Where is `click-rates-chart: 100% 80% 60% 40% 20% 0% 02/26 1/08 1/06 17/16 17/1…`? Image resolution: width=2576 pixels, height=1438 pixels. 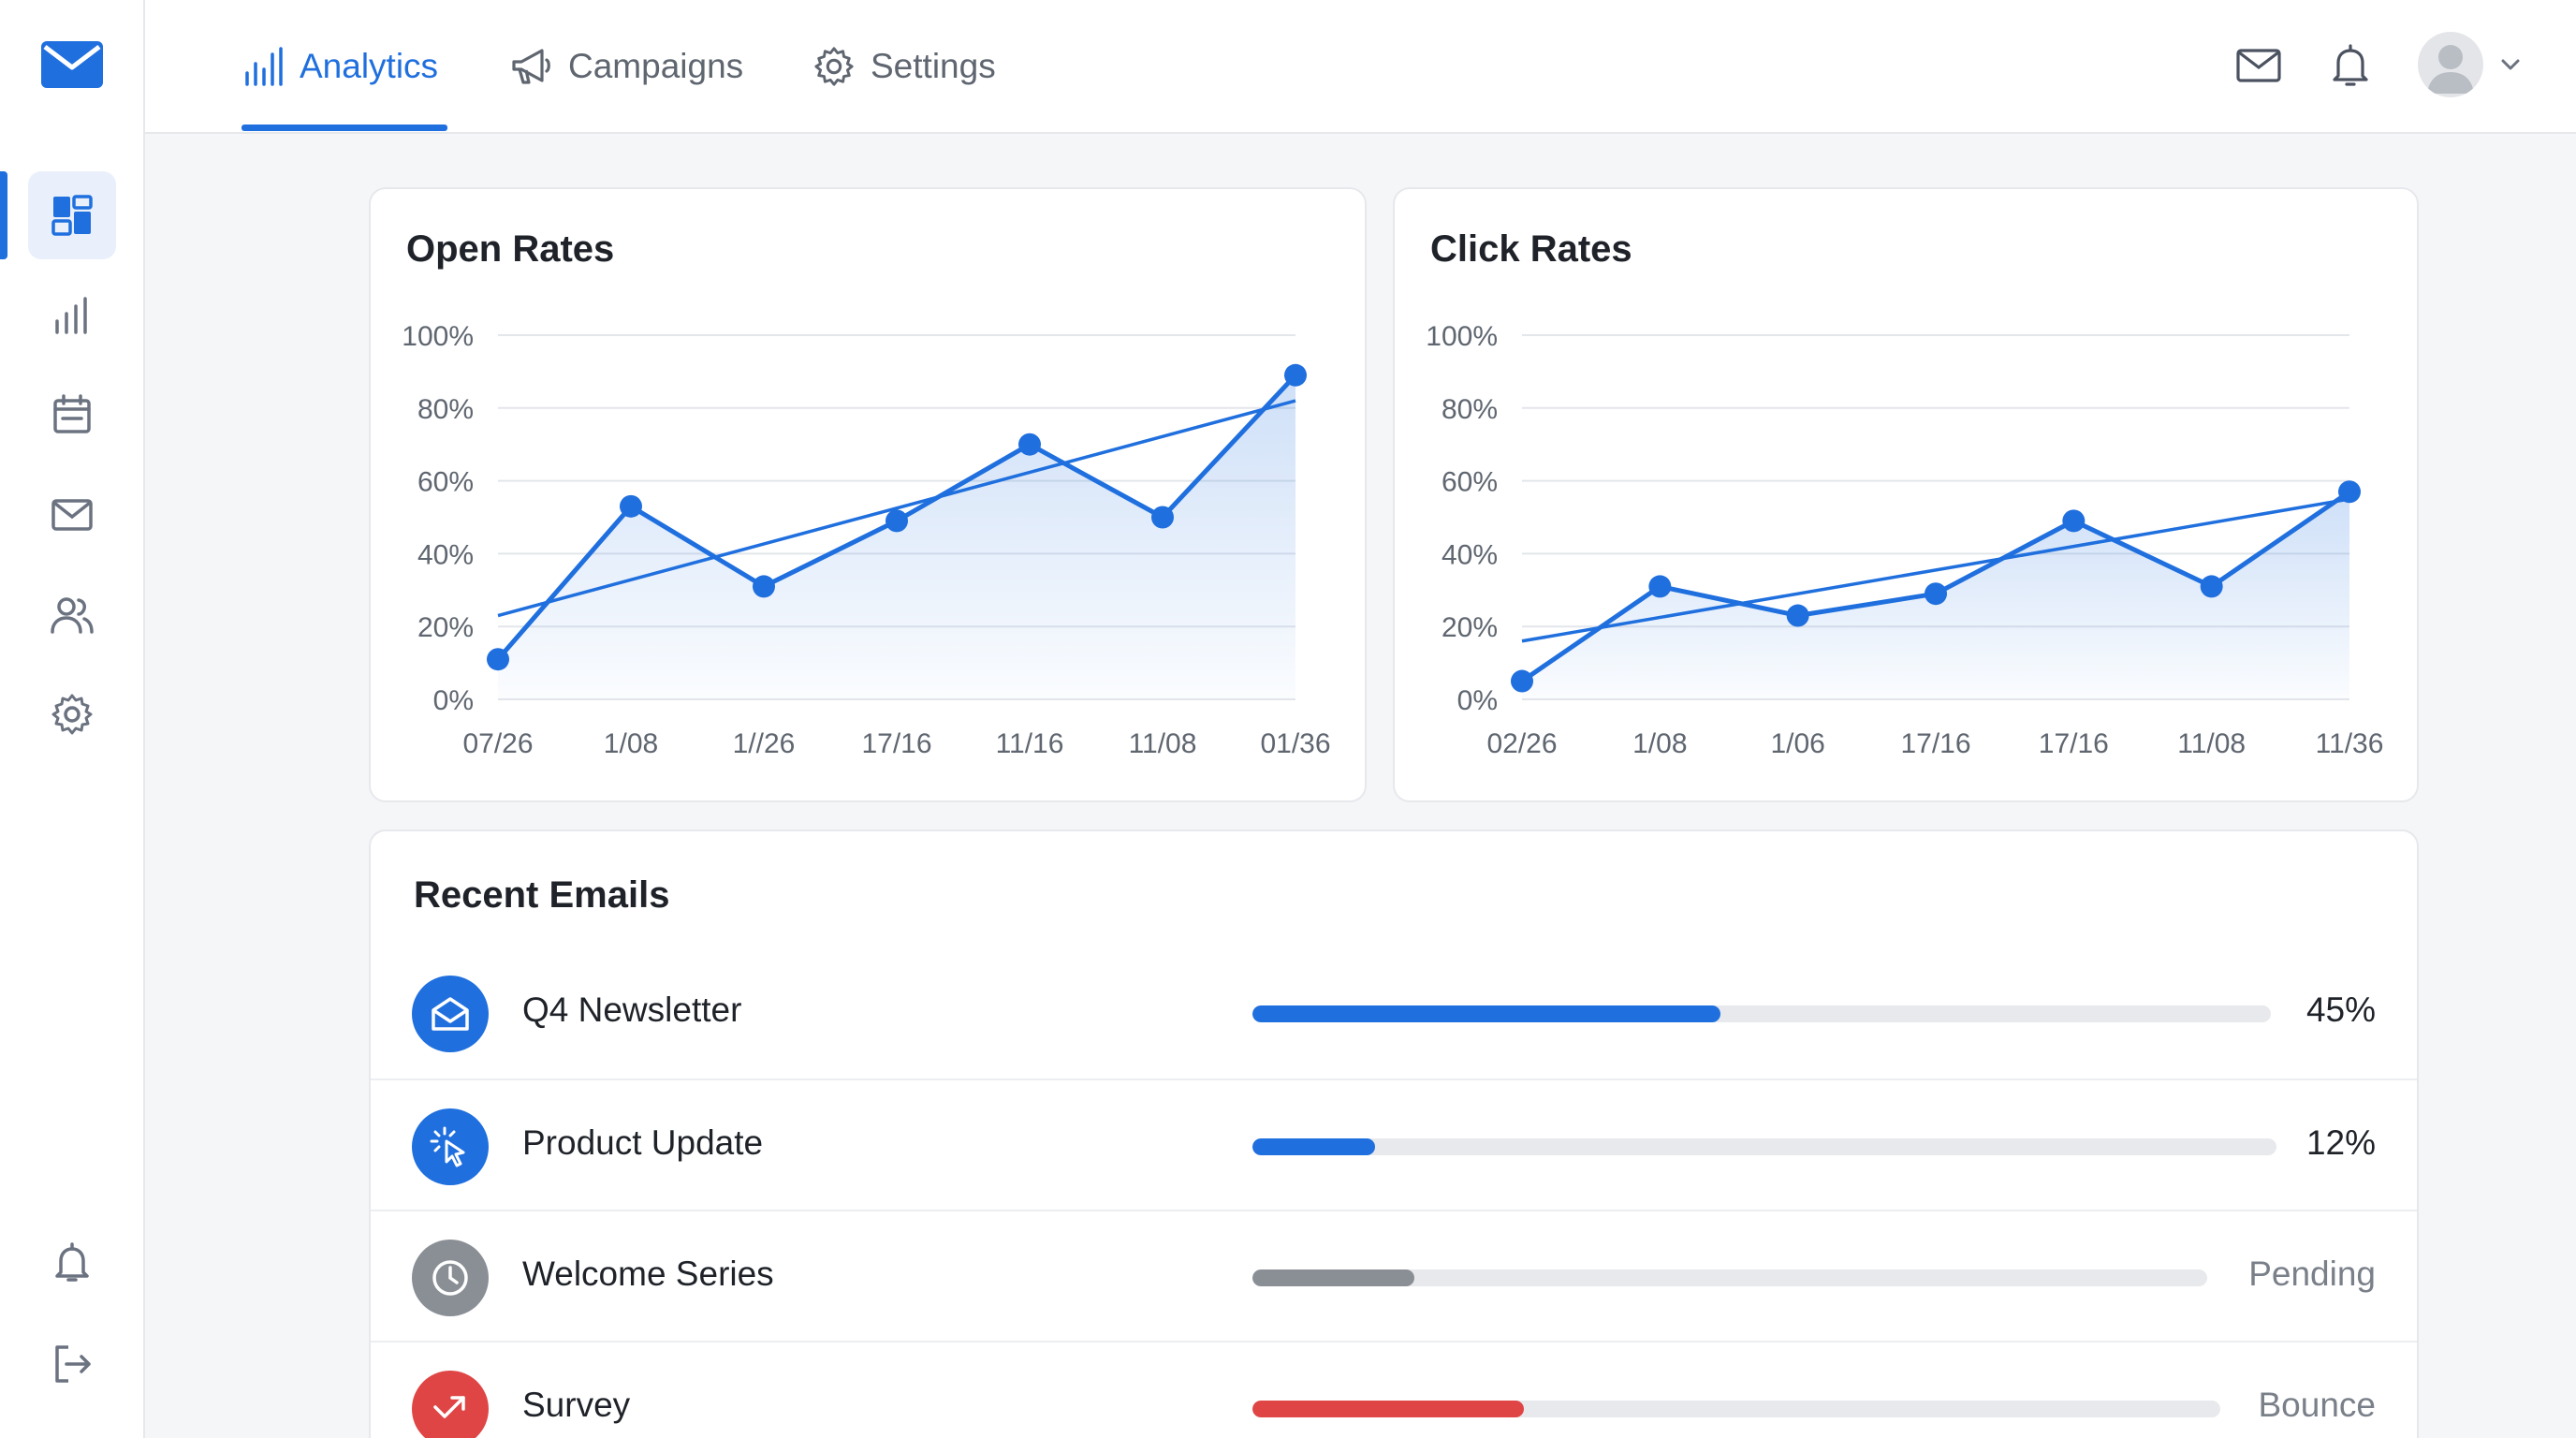 click-rates-chart: 100% 80% 60% 40% 20% 0% 02/26 1/08 1/06 17/16 17/1… is located at coordinates (1905, 540).